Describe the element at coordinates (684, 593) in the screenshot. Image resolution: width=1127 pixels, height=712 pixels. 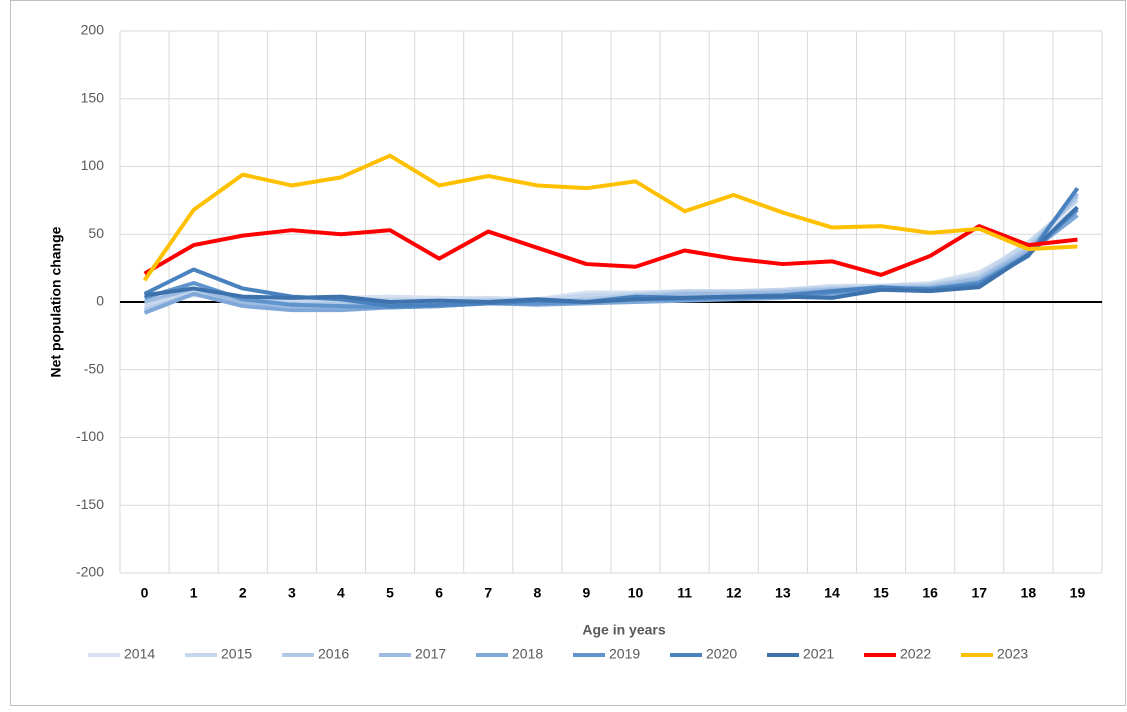
I see `x-tick-label: 11` at that location.